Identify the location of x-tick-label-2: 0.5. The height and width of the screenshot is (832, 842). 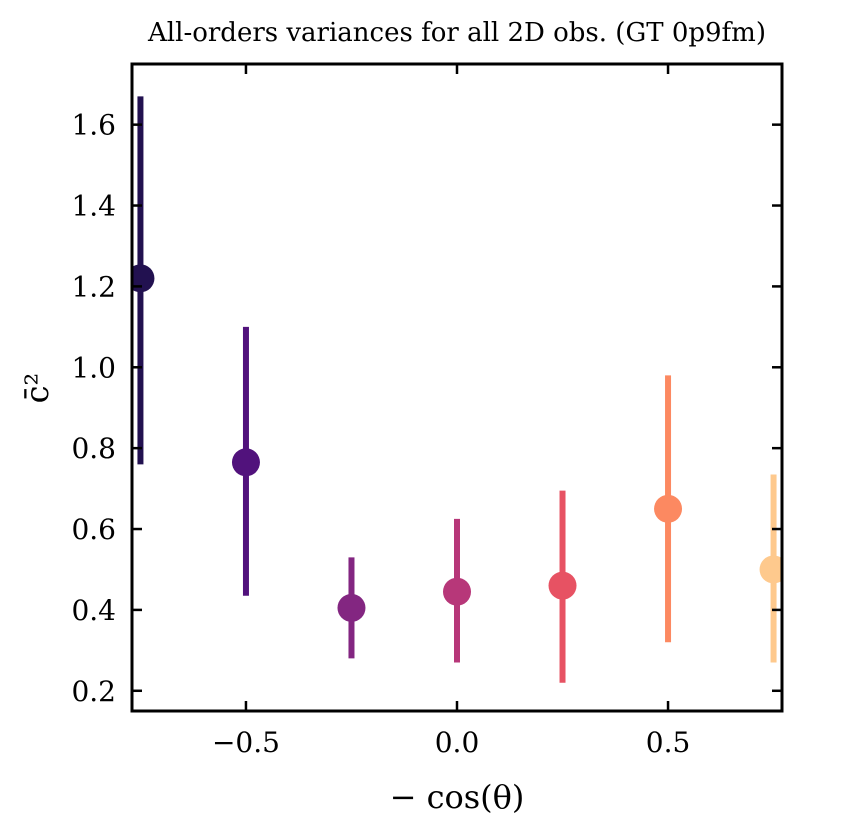
(668, 742).